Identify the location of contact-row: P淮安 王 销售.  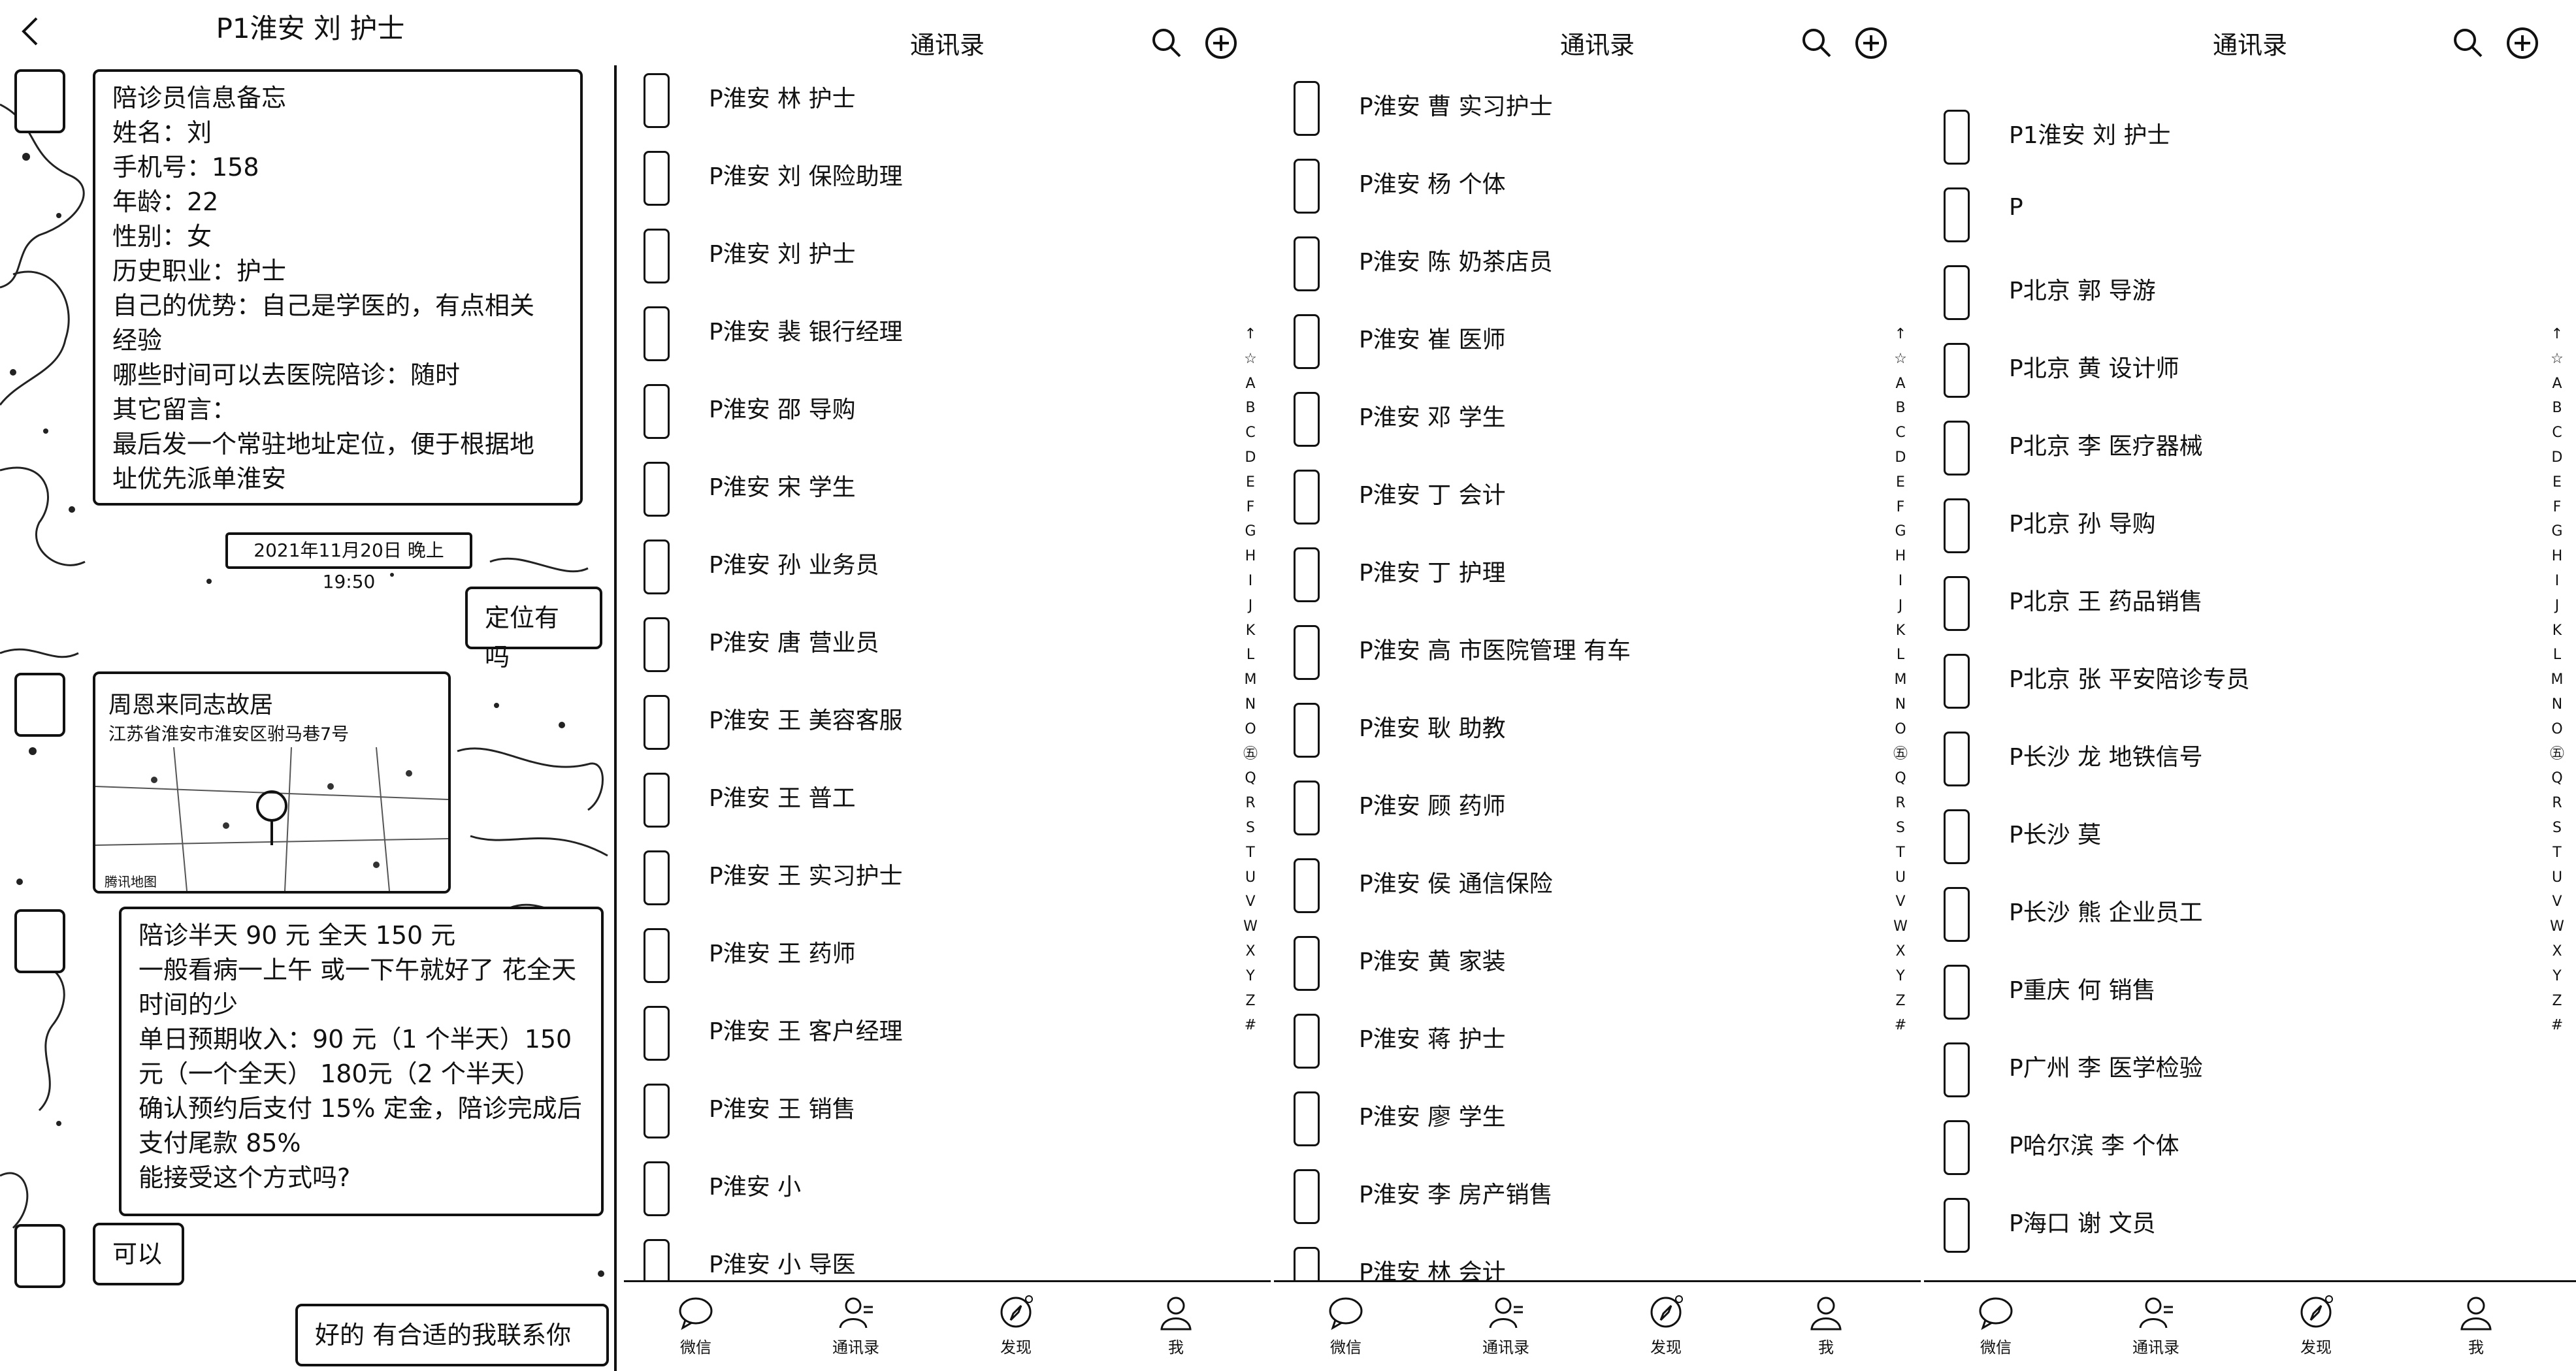
(947, 1112).